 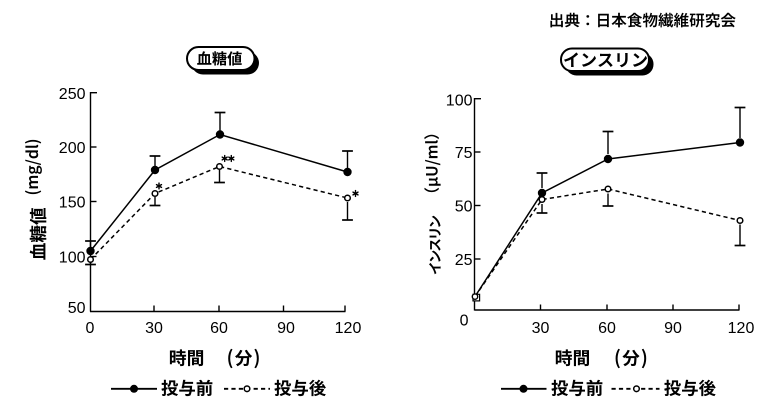 I want to click on svg-text: 75, so click(x=464, y=153).